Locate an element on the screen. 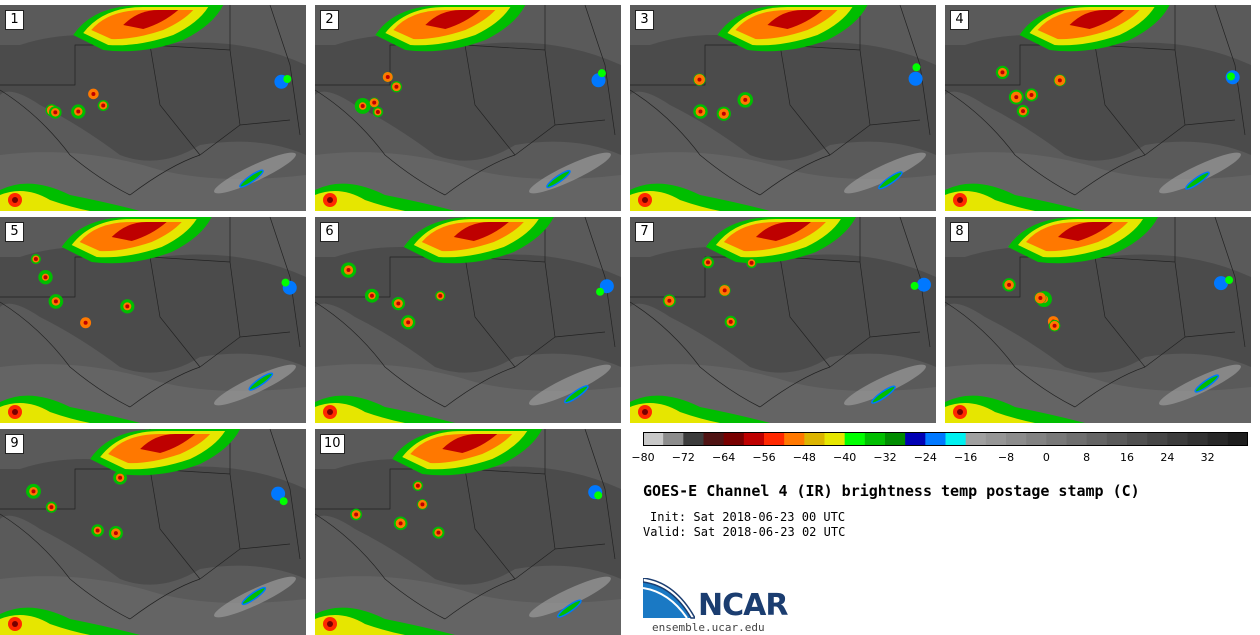 Image resolution: width=1260 pixels, height=635 pixels. member-number-label: 3 is located at coordinates (644, 20).